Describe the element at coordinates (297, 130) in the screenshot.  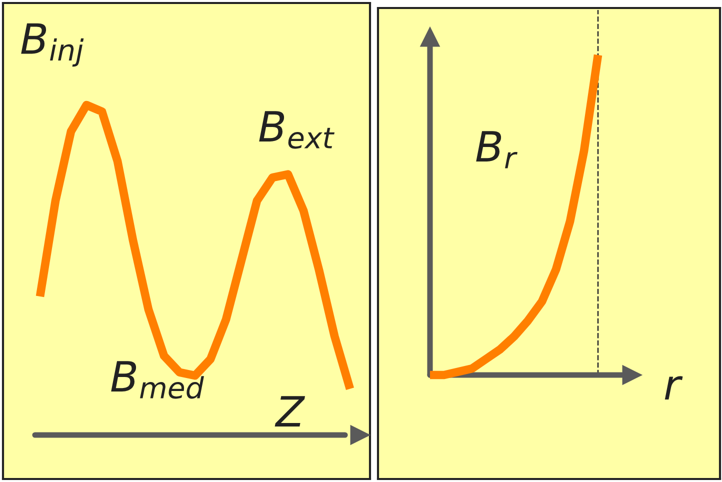
I see `annotation: B$_{ext}$` at that location.